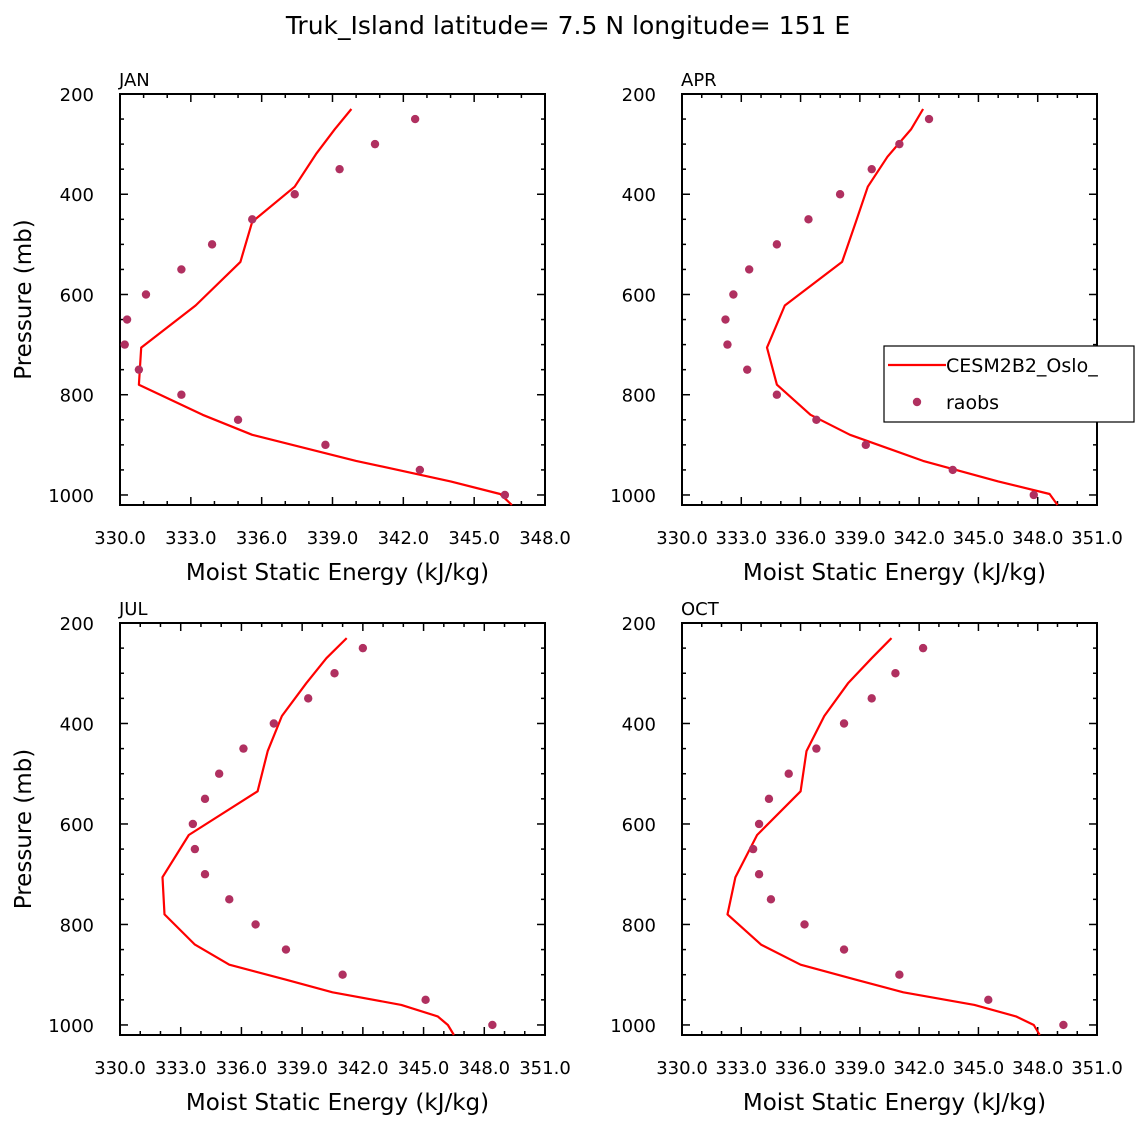  Describe the element at coordinates (120, 1068) in the screenshot. I see `x-tick-label: 330.0` at that location.